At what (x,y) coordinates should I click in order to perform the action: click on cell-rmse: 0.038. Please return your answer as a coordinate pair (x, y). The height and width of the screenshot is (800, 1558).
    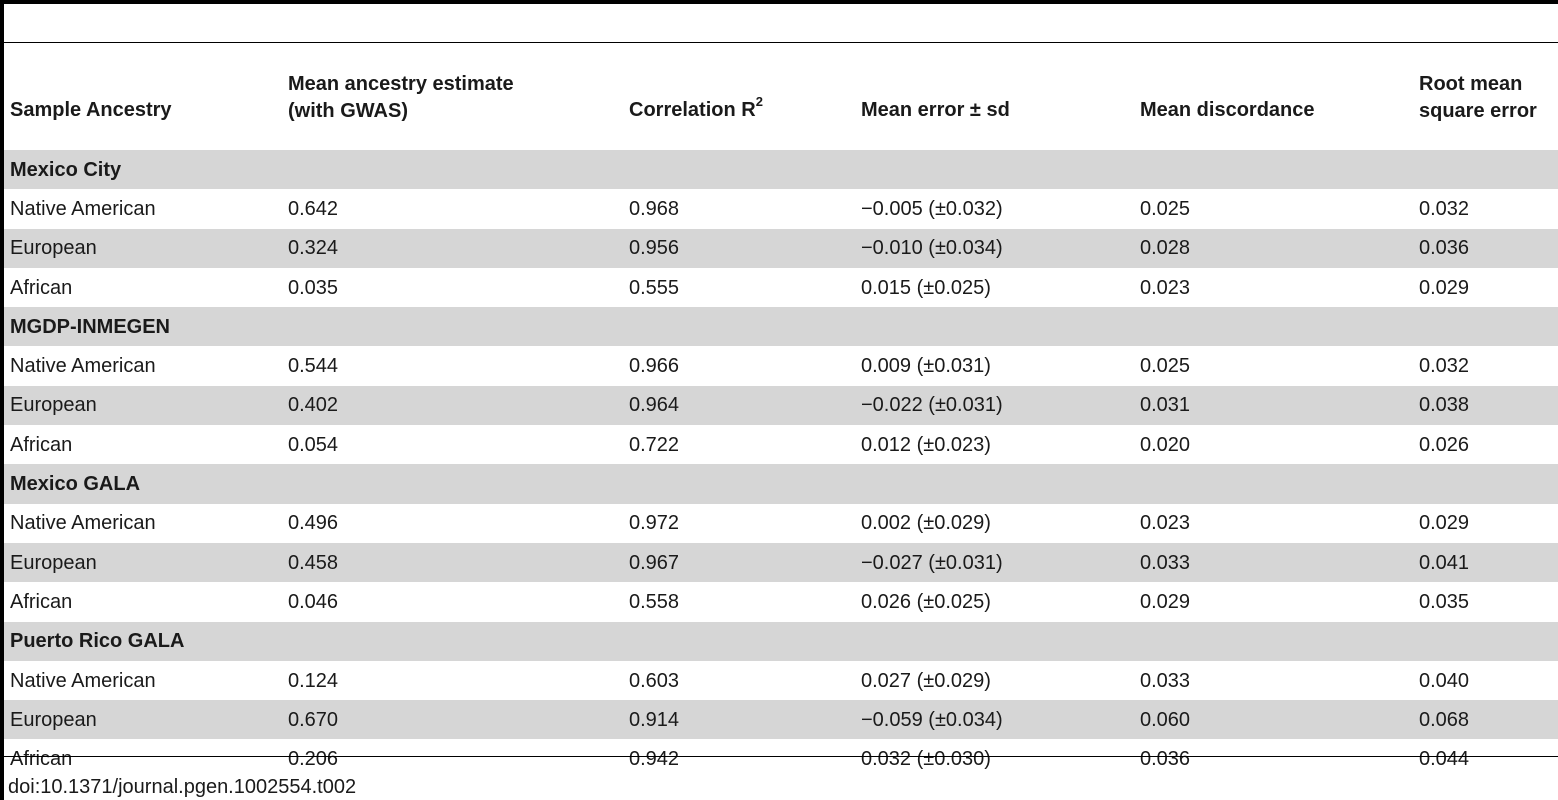
    Looking at the image, I should click on (1485, 405).